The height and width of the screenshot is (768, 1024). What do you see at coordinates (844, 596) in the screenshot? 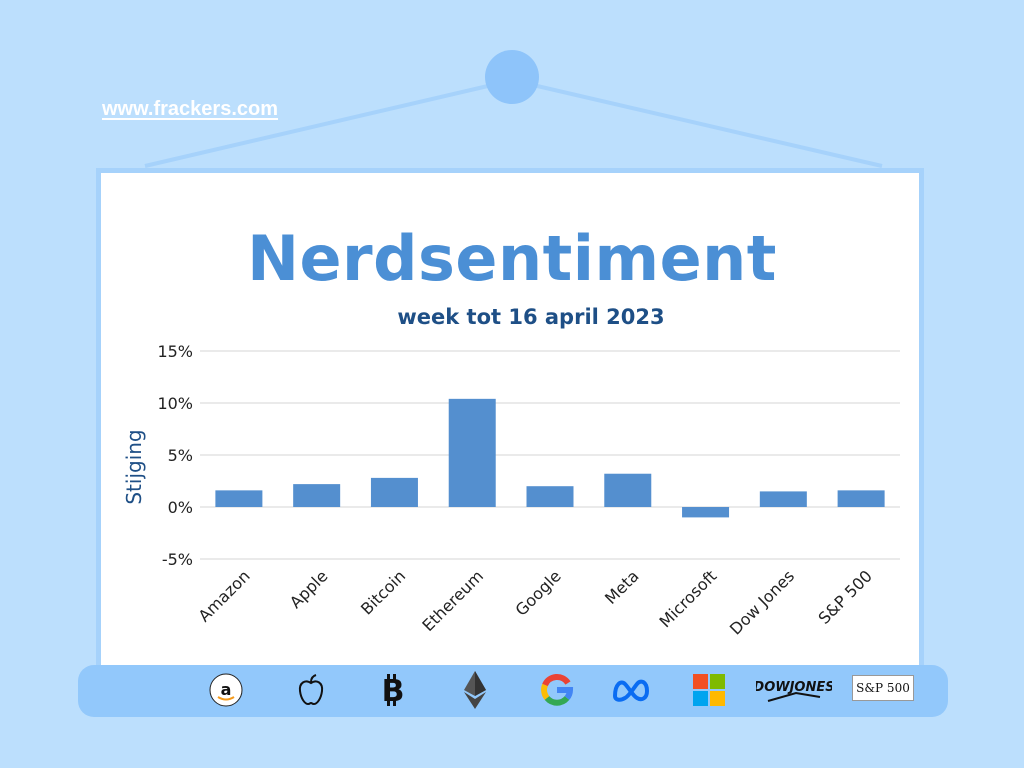
I see `x-tick-label: S&P 500` at bounding box center [844, 596].